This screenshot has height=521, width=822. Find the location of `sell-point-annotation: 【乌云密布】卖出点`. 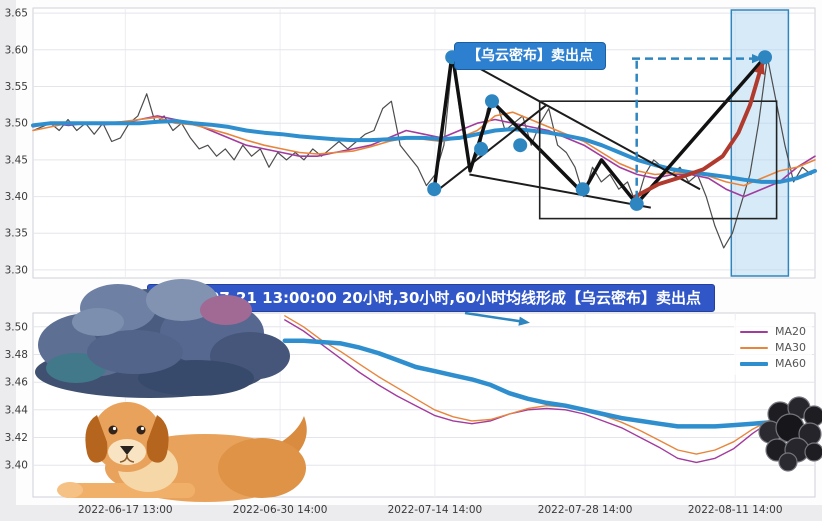

sell-point-annotation: 【乌云密布】卖出点 is located at coordinates (526, 56).